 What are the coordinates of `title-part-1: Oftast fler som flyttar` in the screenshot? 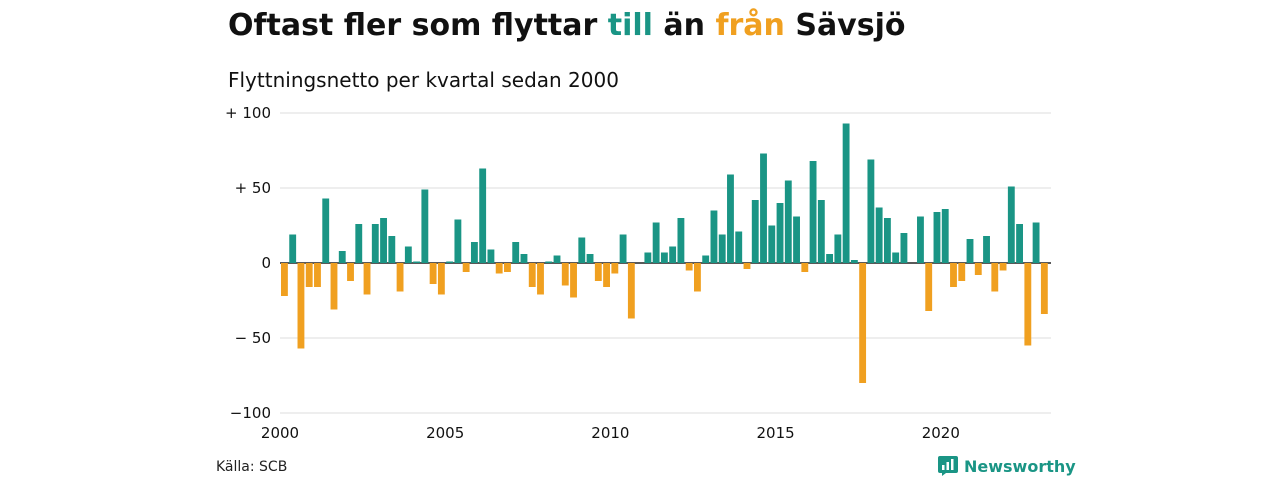 It's located at (418, 25).